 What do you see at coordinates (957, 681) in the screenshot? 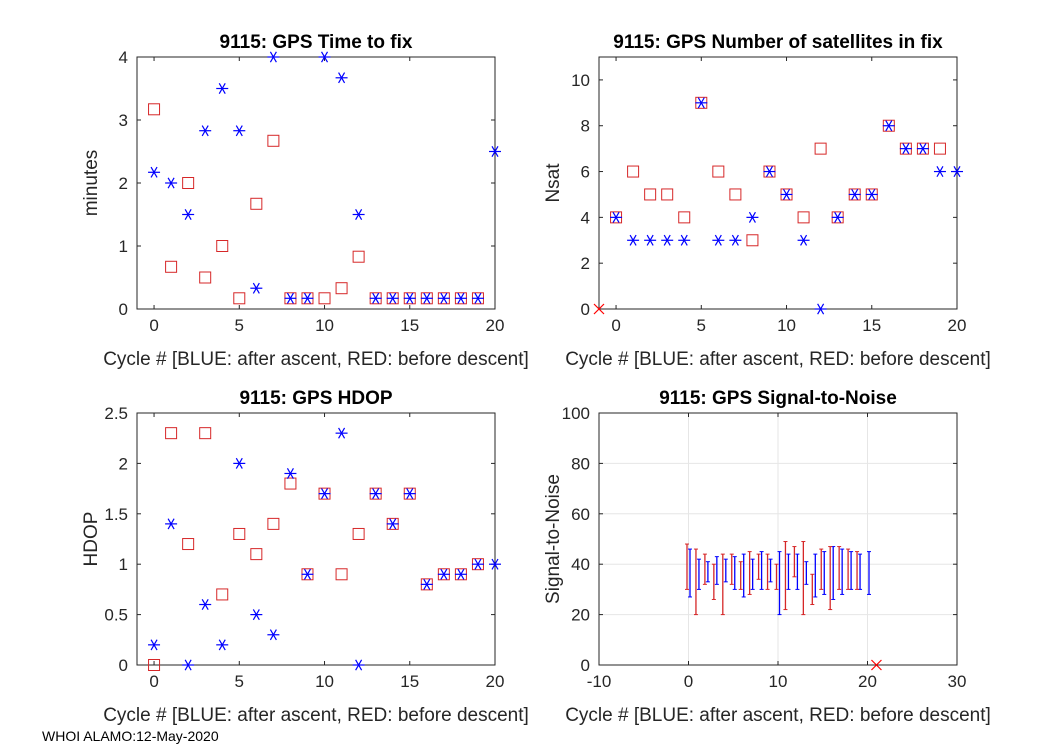
I see `x-tick-label: 30` at bounding box center [957, 681].